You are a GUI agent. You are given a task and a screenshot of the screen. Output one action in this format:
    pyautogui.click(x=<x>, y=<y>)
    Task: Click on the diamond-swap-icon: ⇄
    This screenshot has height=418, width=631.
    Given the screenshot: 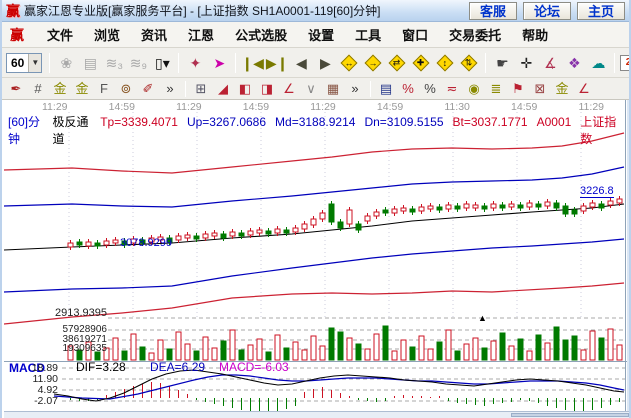 What is the action you would take?
    pyautogui.click(x=397, y=63)
    